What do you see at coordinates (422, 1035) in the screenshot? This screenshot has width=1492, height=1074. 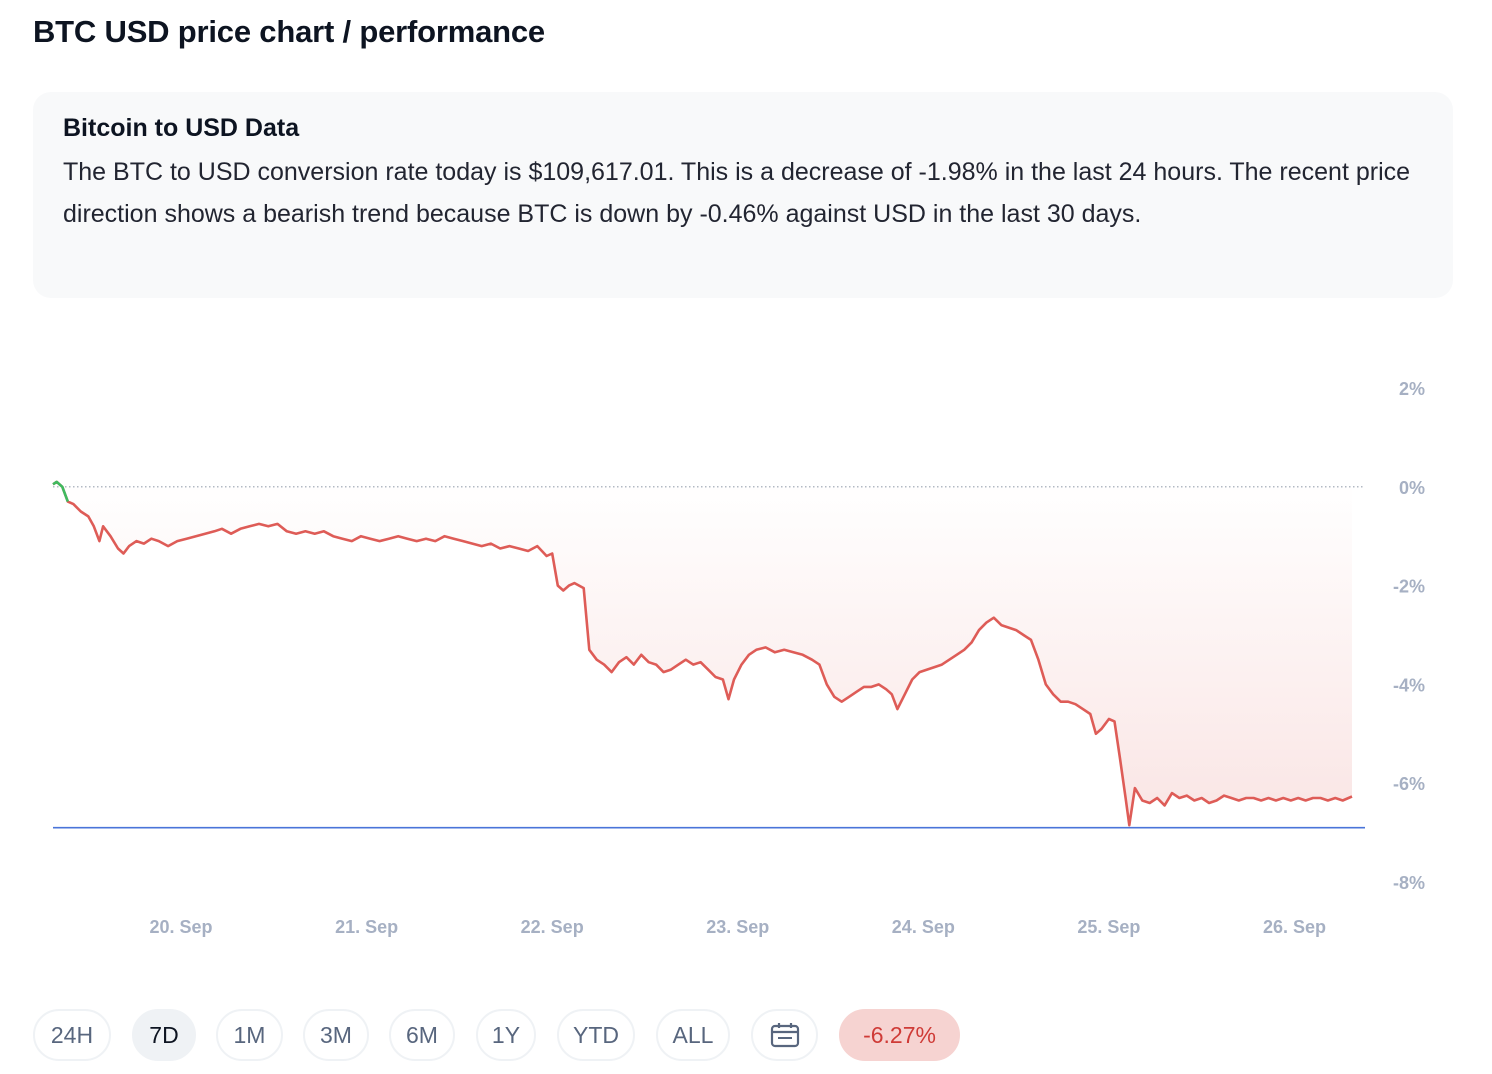 I see `range-button-6m: 6M` at bounding box center [422, 1035].